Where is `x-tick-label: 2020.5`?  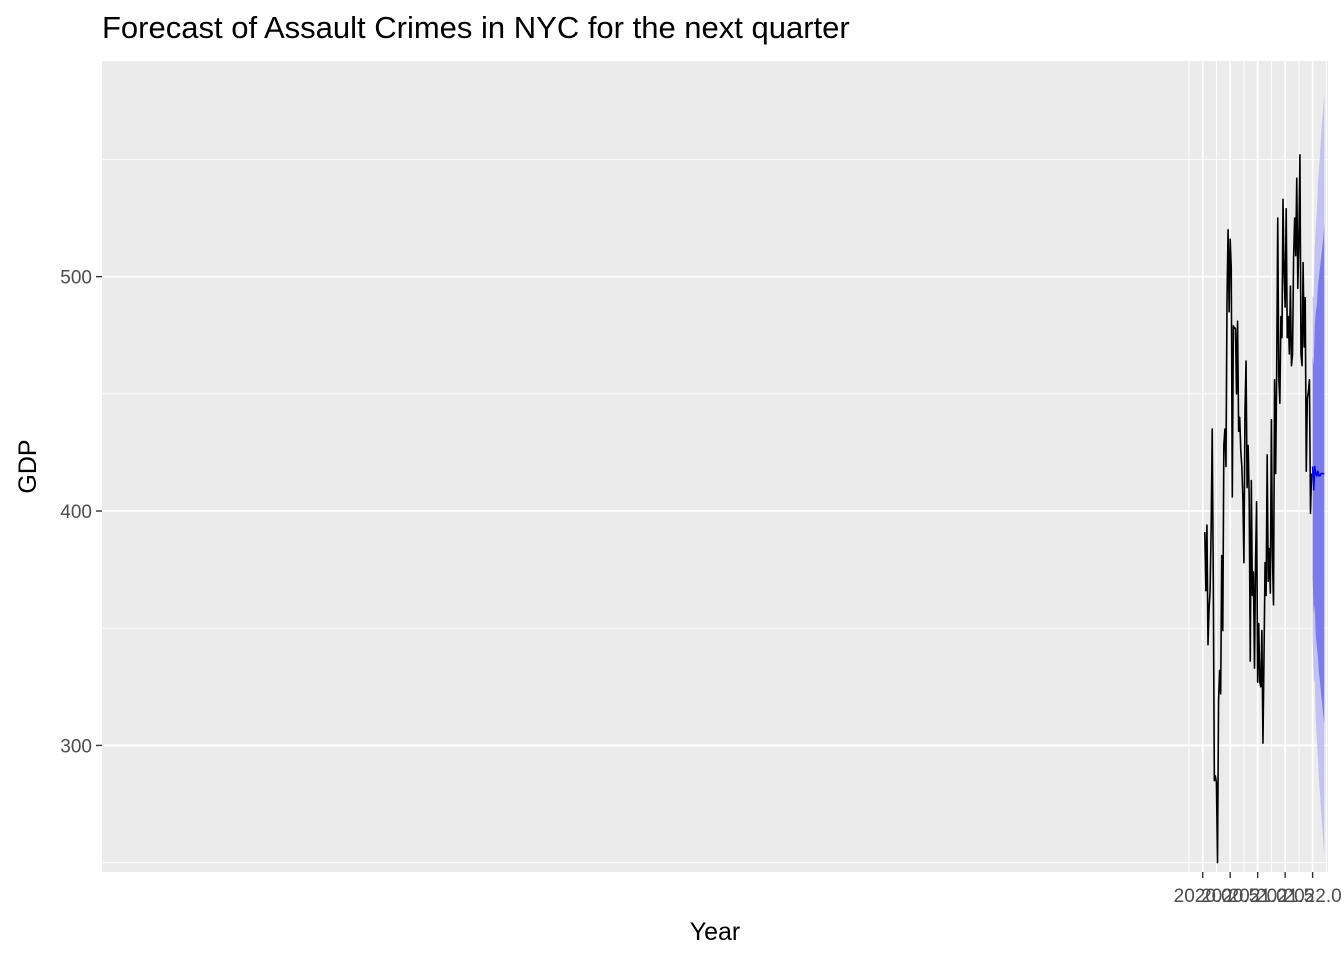 x-tick-label: 2020.5 is located at coordinates (1230, 896).